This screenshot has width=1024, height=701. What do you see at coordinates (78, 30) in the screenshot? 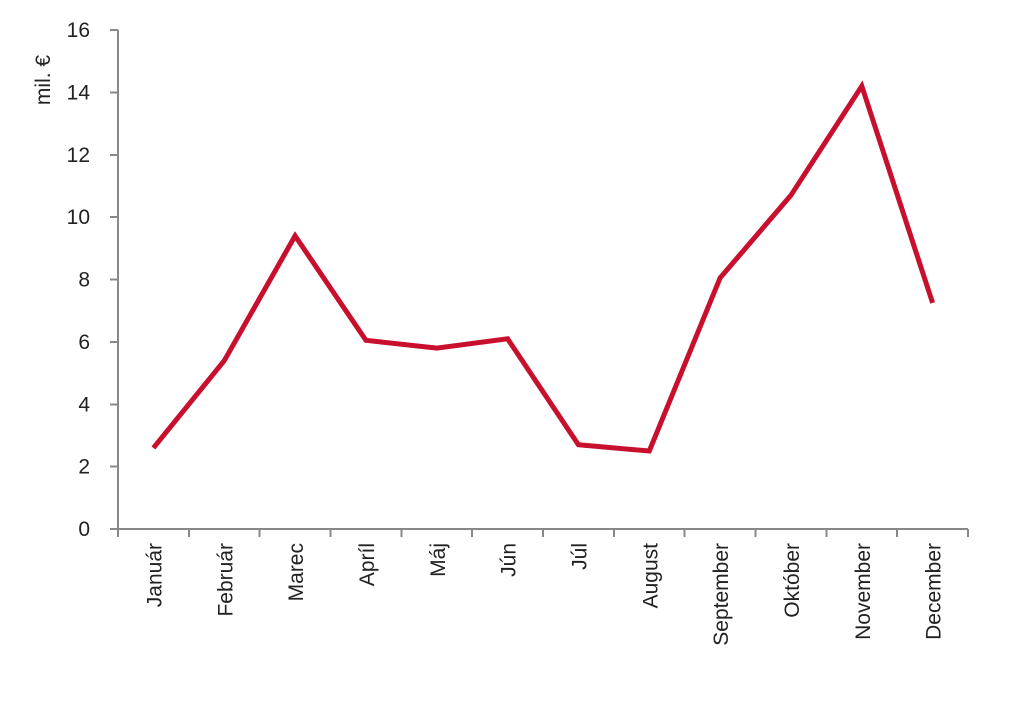
I see `y-tick-label: 16` at bounding box center [78, 30].